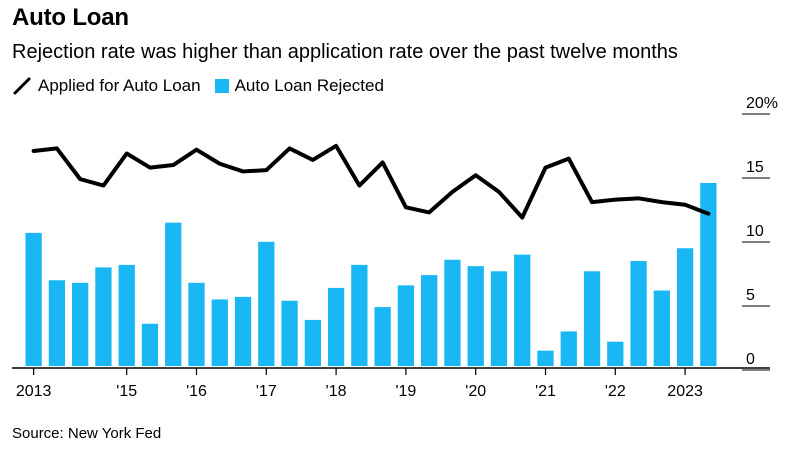 The height and width of the screenshot is (460, 801). I want to click on x-tick-label: '21, so click(545, 391).